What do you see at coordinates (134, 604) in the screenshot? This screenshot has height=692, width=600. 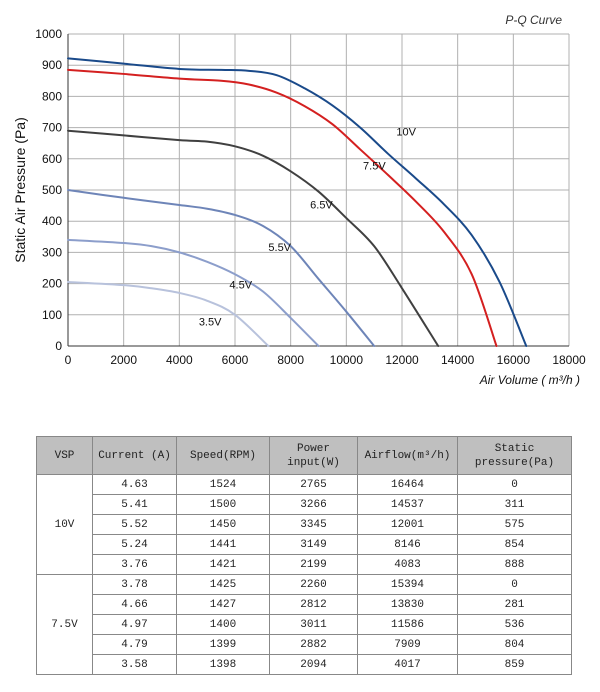 I see `table-cell: 4.66` at bounding box center [134, 604].